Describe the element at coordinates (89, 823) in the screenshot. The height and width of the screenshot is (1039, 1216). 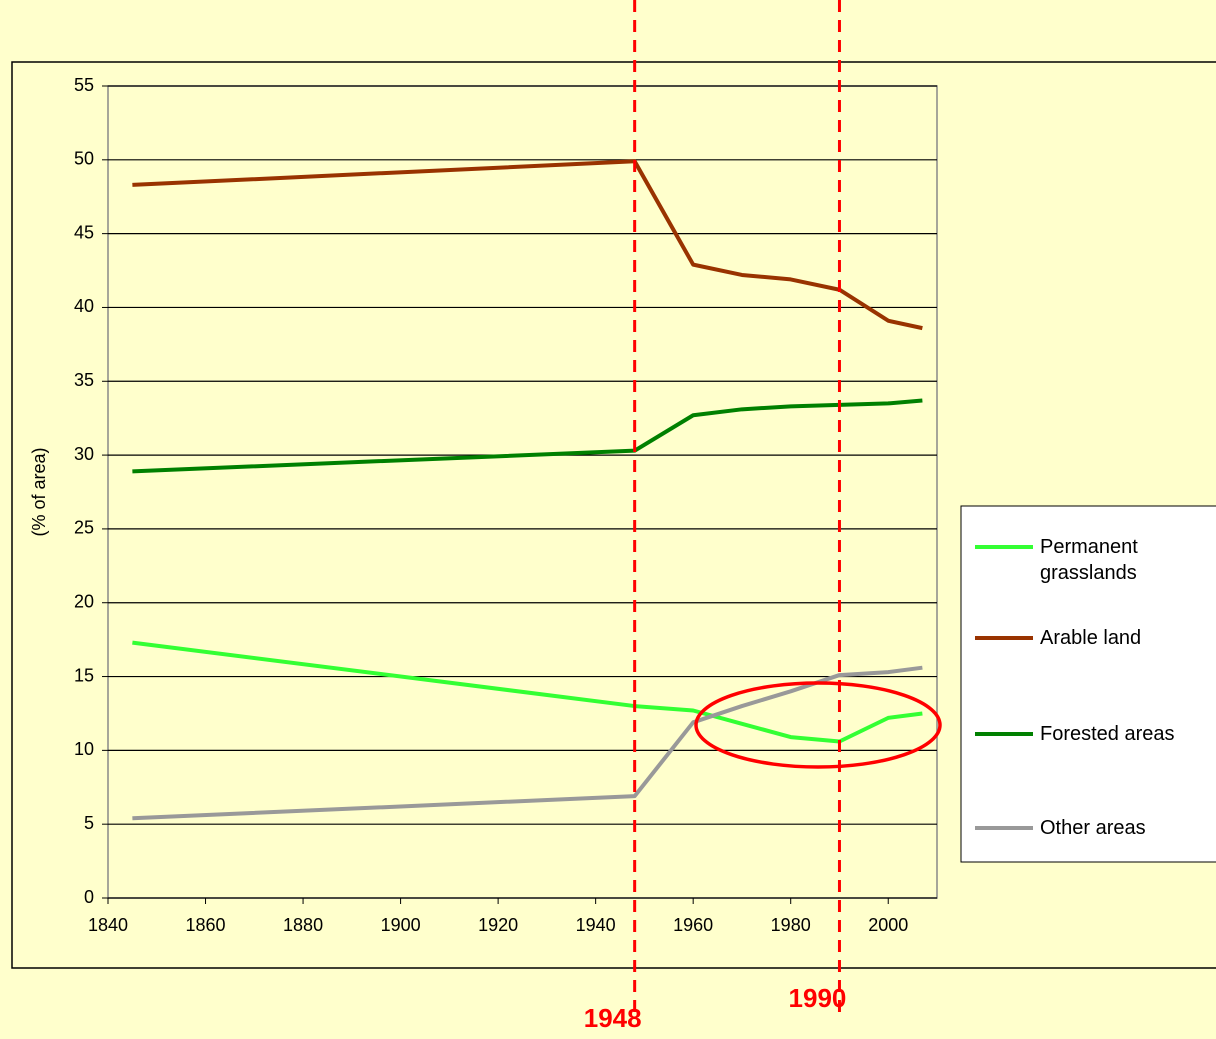
I see `y-tick-label: 5` at that location.